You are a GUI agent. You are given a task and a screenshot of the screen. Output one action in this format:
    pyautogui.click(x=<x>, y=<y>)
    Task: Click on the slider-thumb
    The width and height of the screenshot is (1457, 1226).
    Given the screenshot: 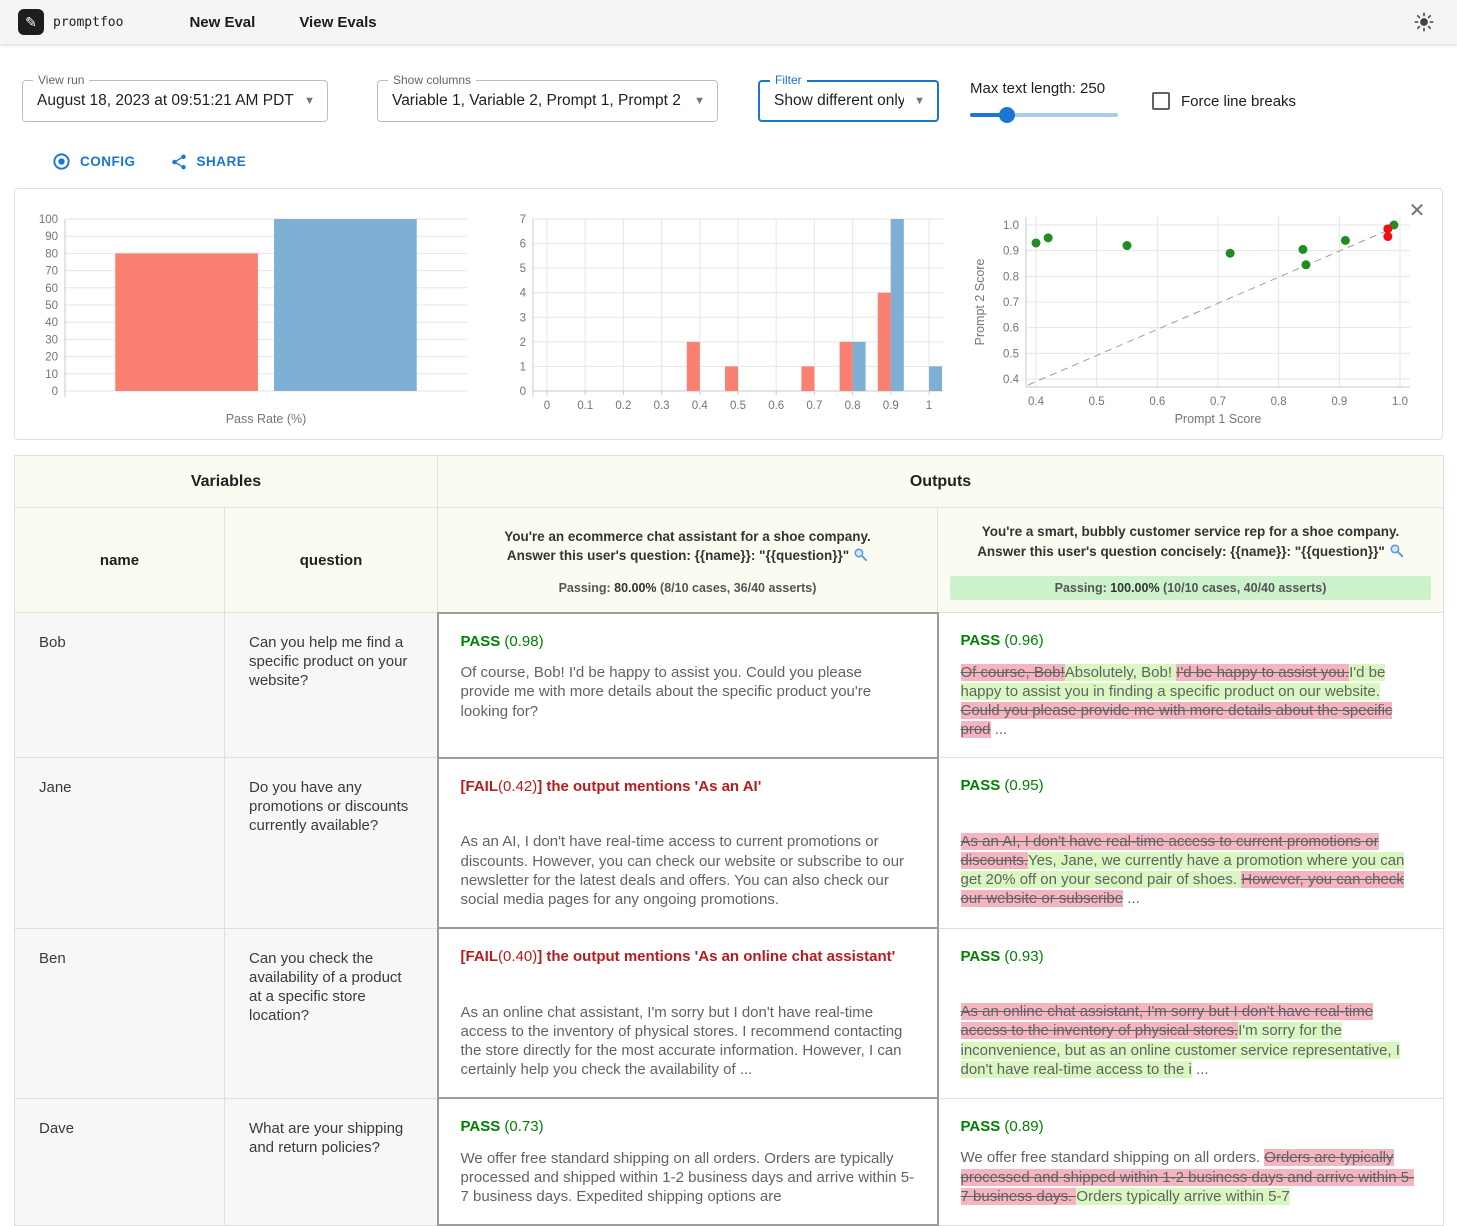 What is the action you would take?
    pyautogui.click(x=1007, y=115)
    